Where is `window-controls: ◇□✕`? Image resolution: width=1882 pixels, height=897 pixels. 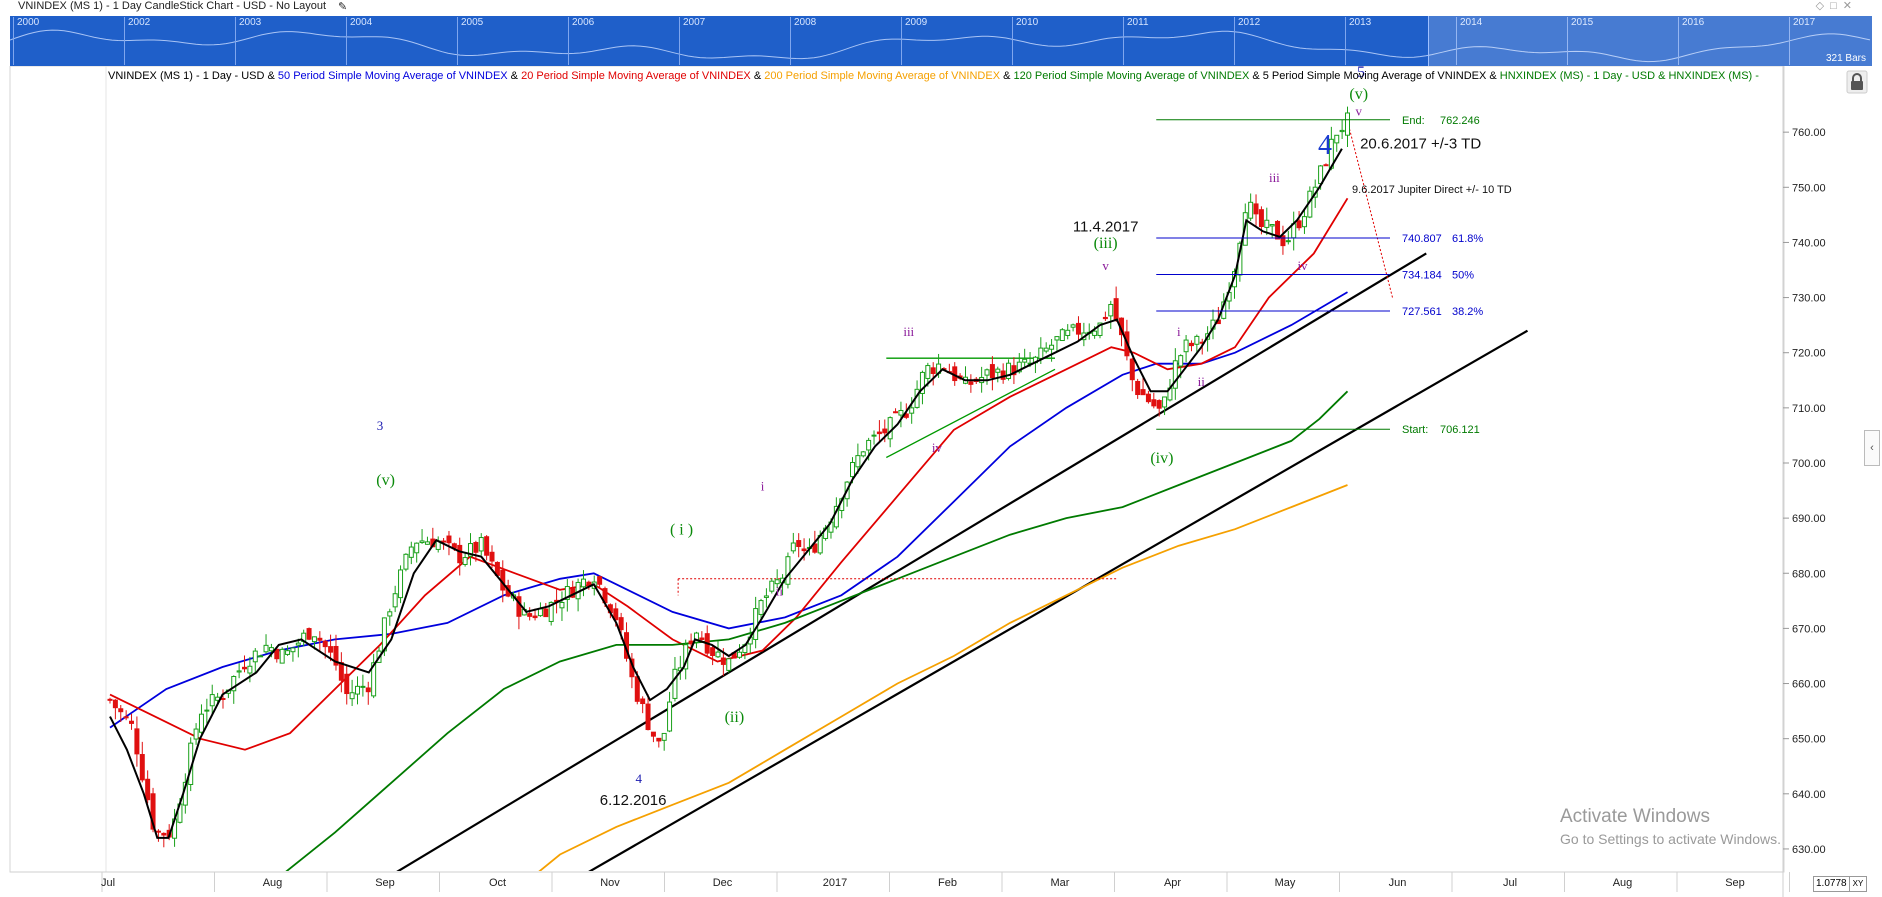 window-controls: ◇□✕ is located at coordinates (1836, 6).